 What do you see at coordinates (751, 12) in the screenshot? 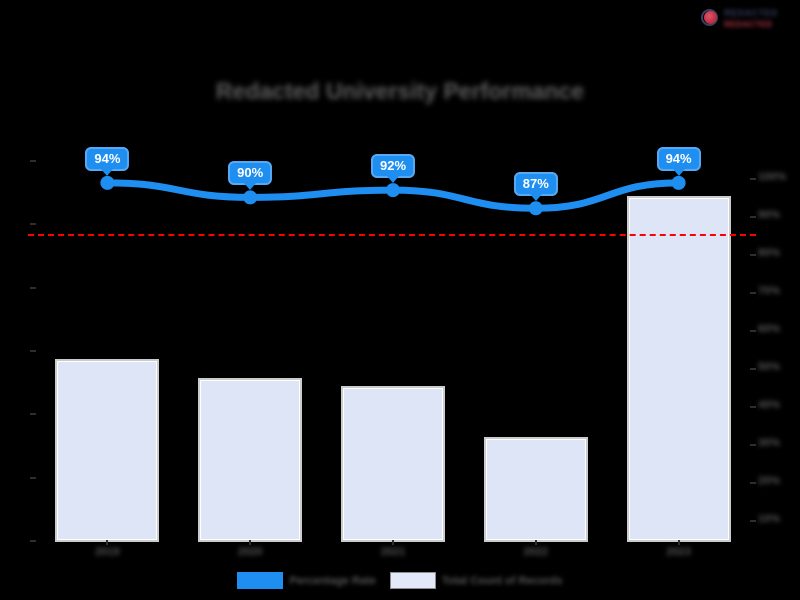
I see `logo-wordmark-line1: REDACTED` at bounding box center [751, 12].